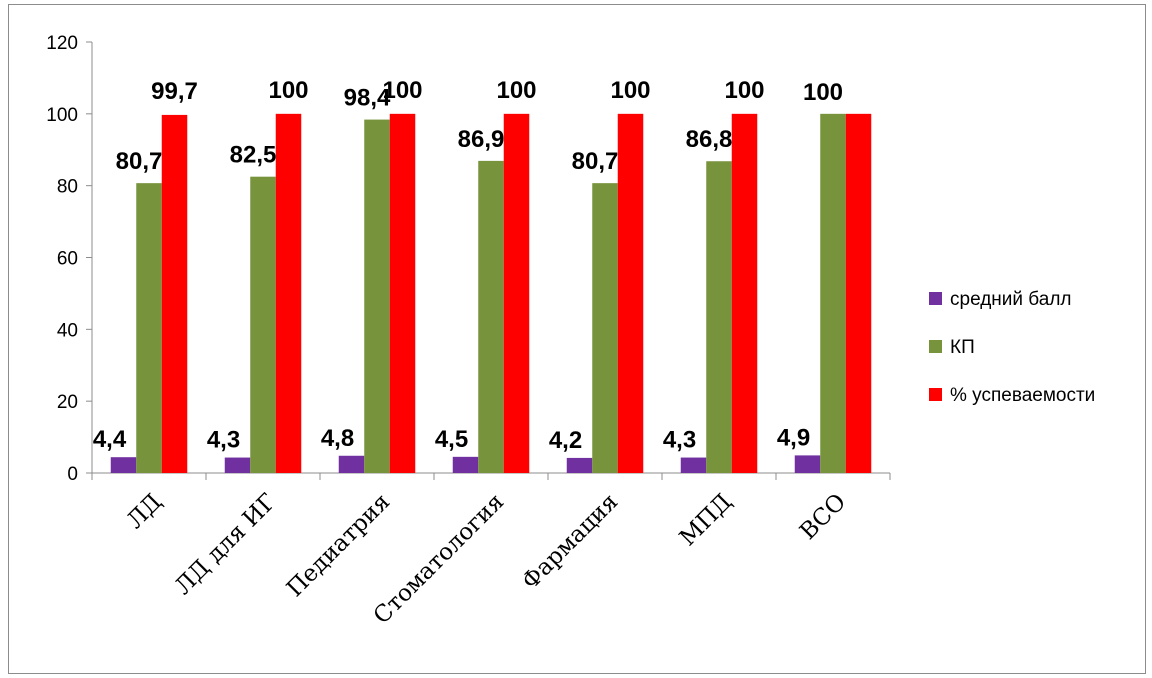  I want to click on data-label: 82,5, so click(253, 155).